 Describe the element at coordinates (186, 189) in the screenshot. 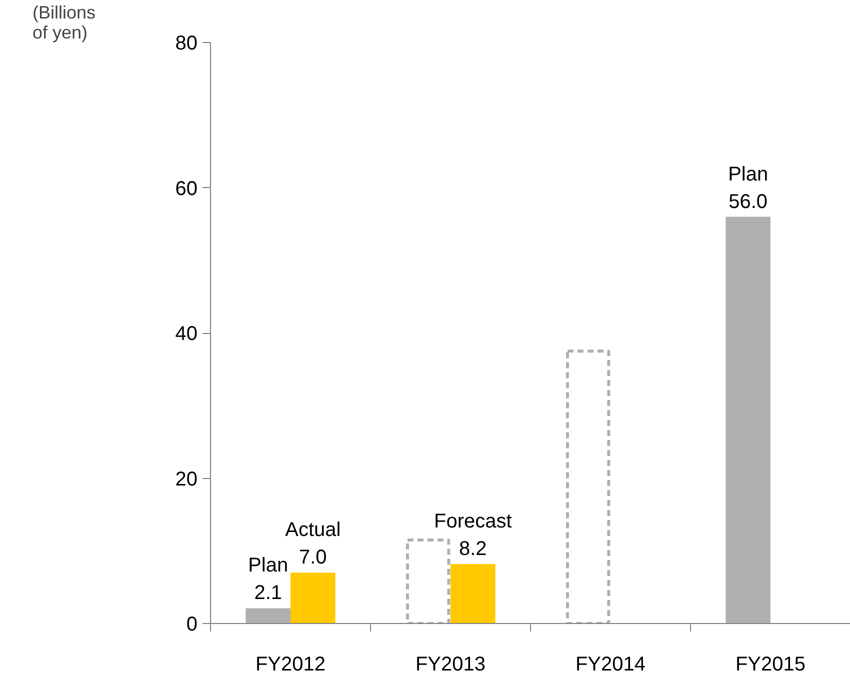

I see `y-tick-label: 60` at that location.